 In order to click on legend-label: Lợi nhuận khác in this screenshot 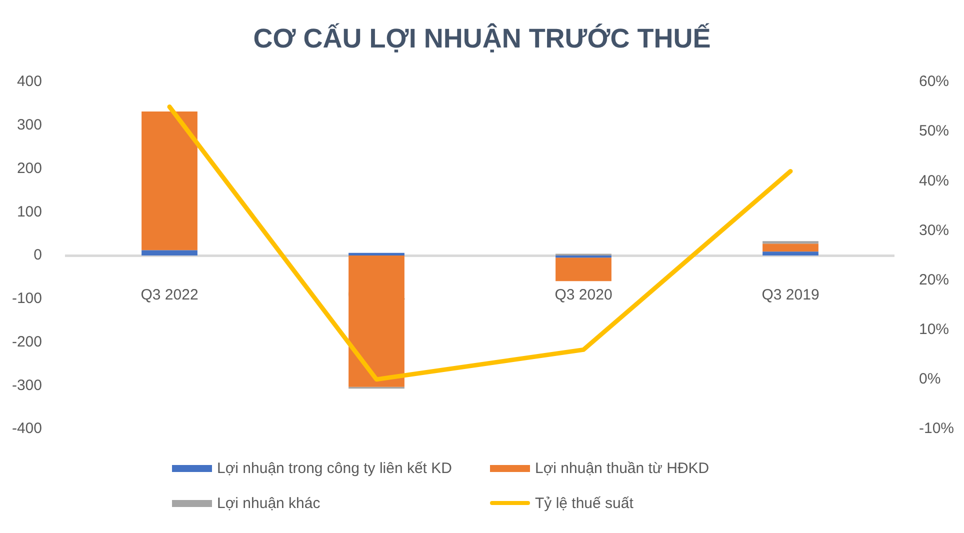, I will do `click(268, 503)`.